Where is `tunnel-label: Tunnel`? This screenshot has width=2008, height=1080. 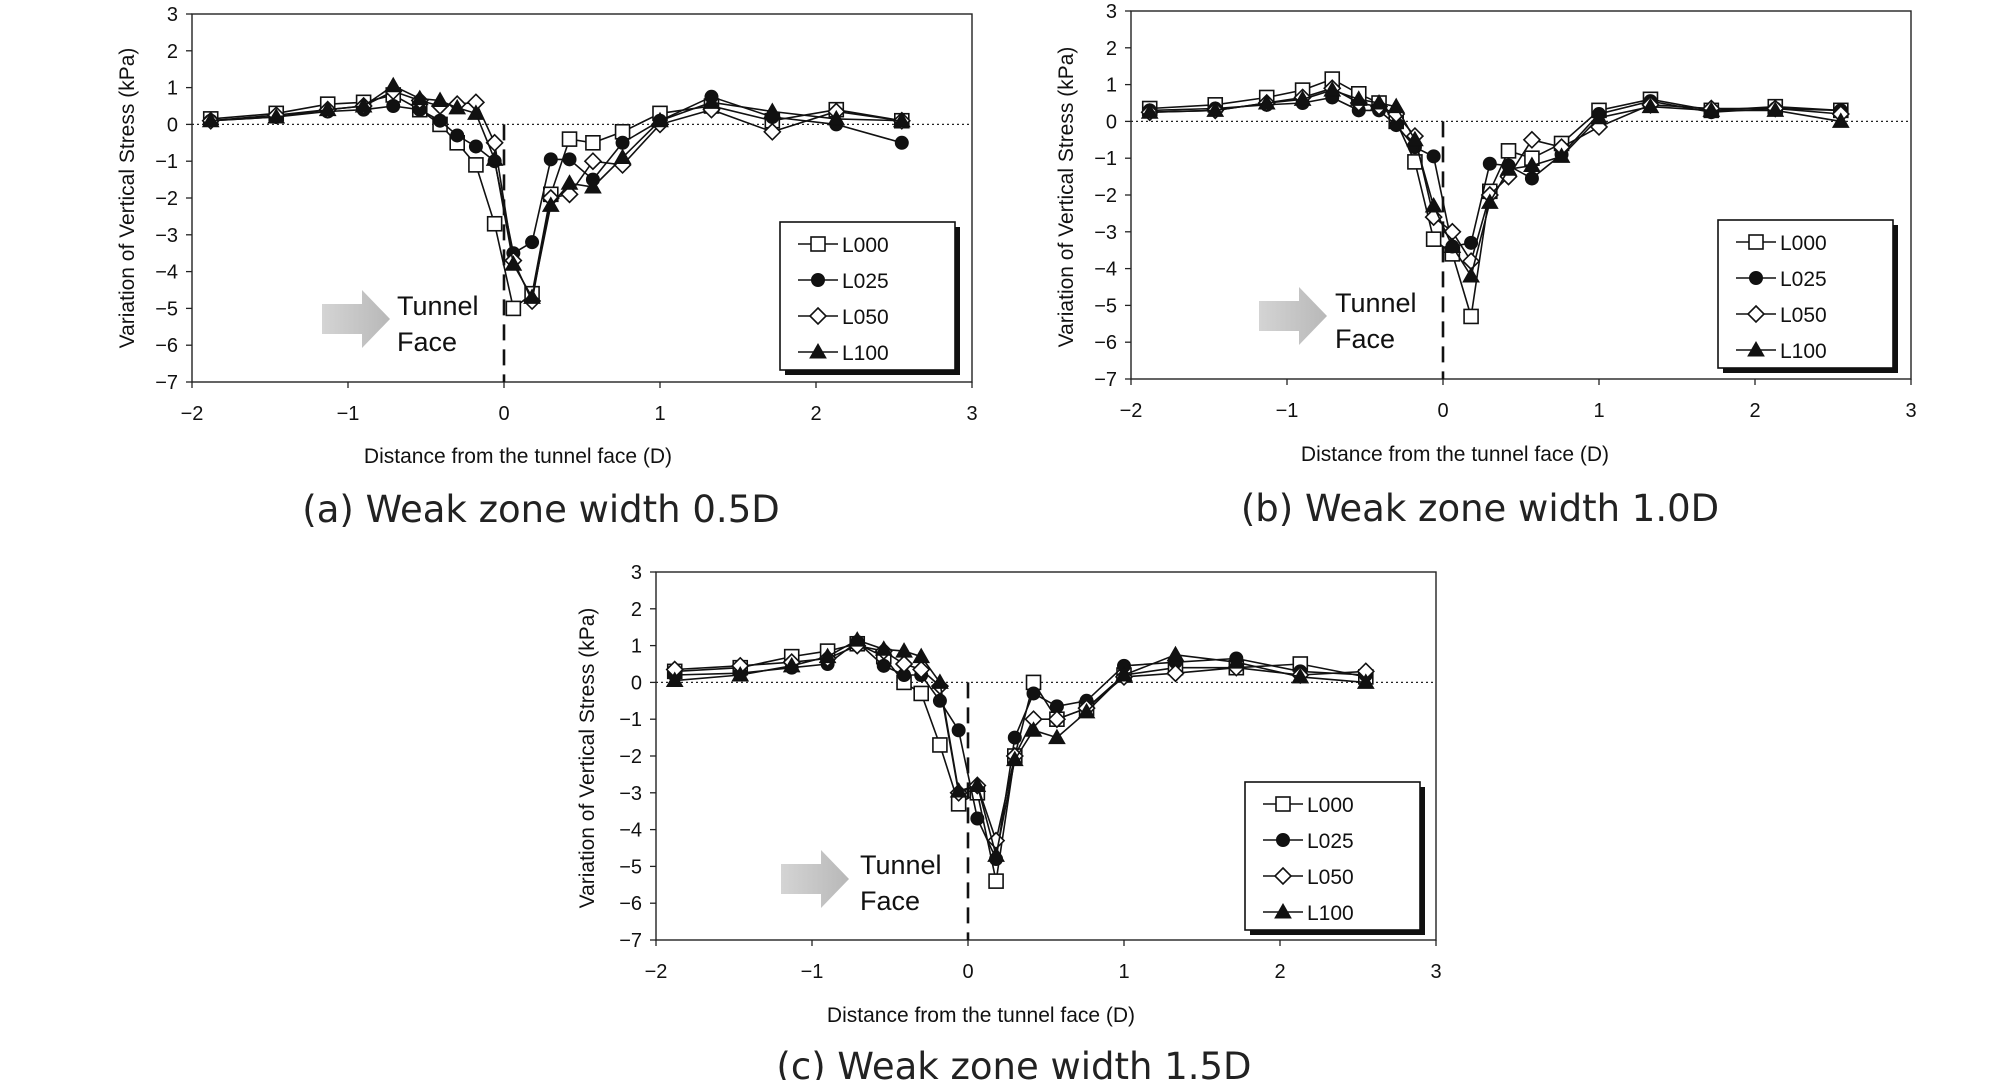
tunnel-label: Tunnel is located at coordinates (901, 865).